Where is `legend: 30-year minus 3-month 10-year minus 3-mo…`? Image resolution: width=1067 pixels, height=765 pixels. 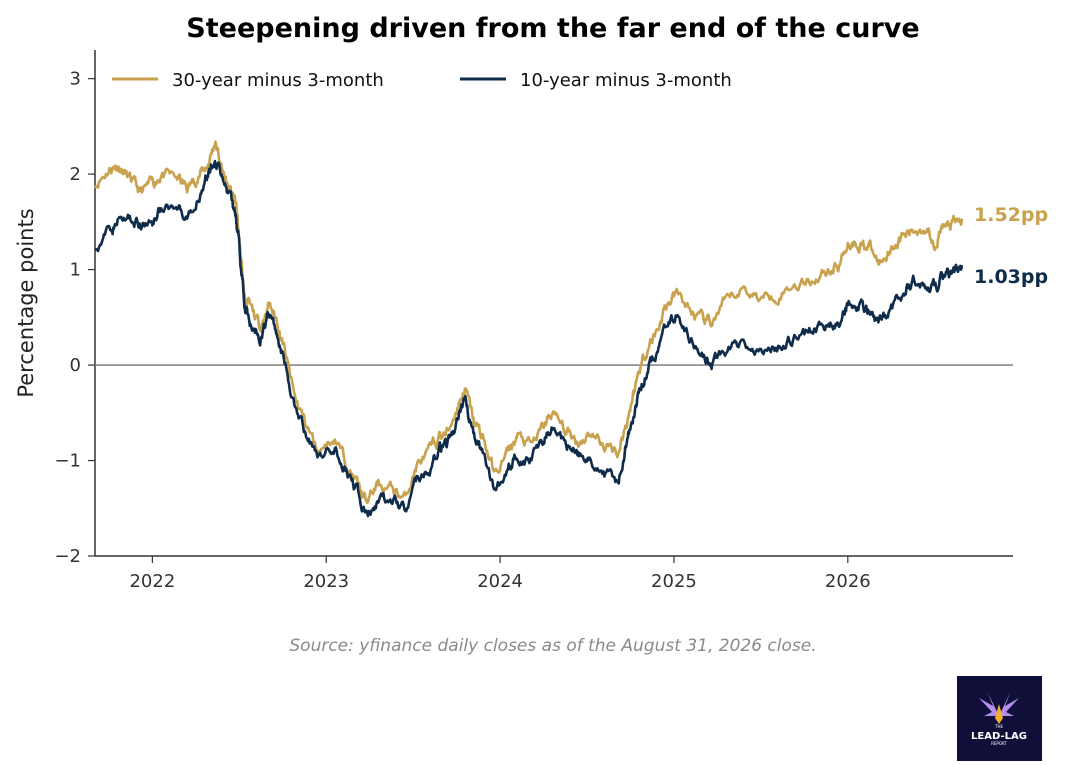 legend: 30-year minus 3-month 10-year minus 3-mo… is located at coordinates (422, 80).